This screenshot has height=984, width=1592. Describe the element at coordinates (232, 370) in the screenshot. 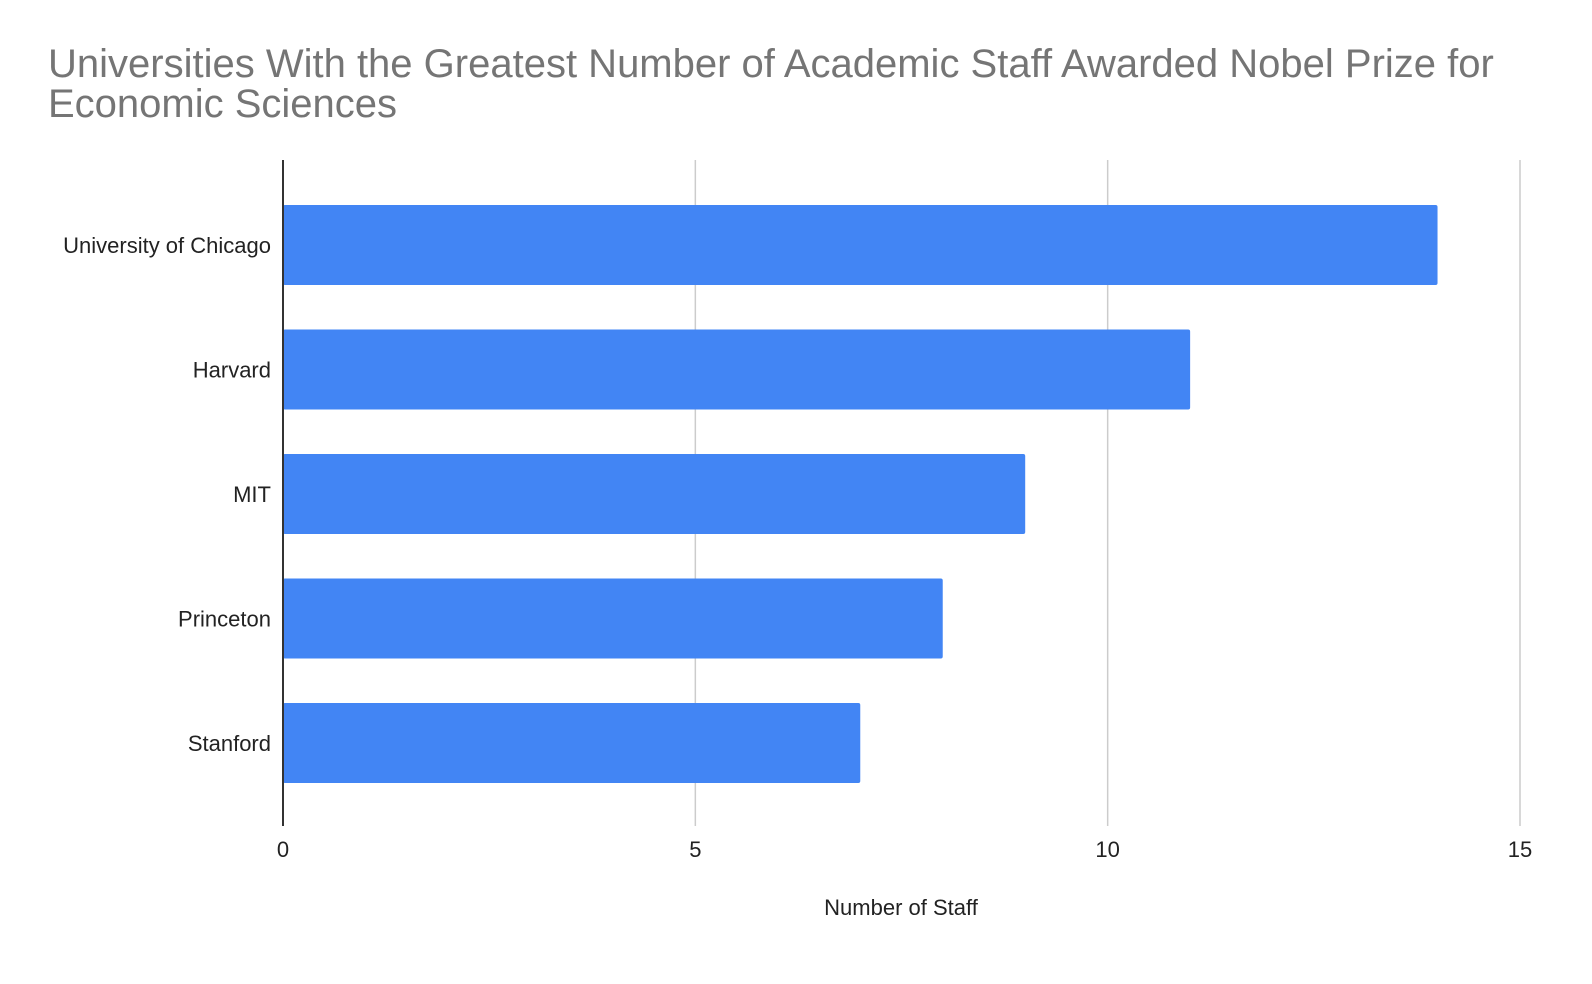

I see `category-label: Harvard` at that location.